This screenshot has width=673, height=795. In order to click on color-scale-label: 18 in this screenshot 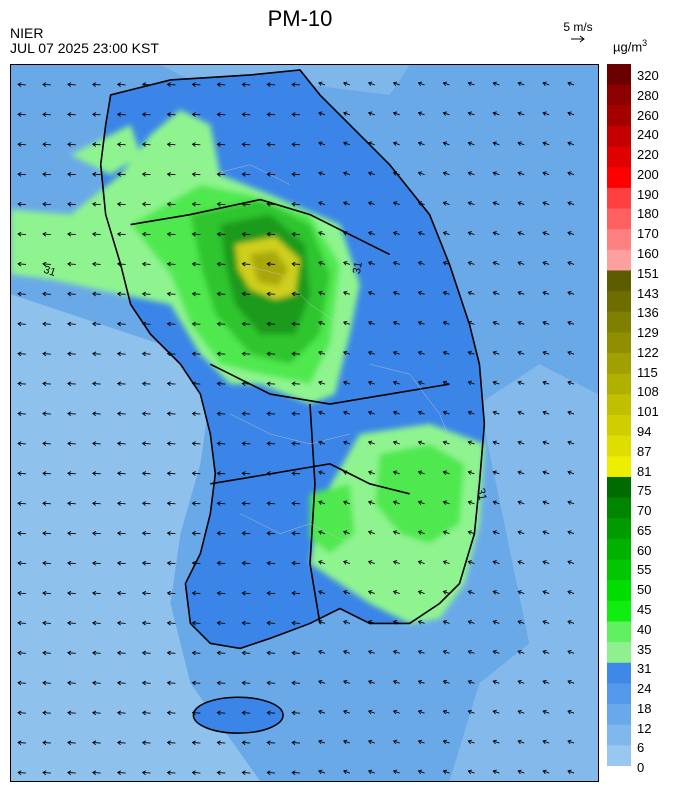, I will do `click(644, 708)`.